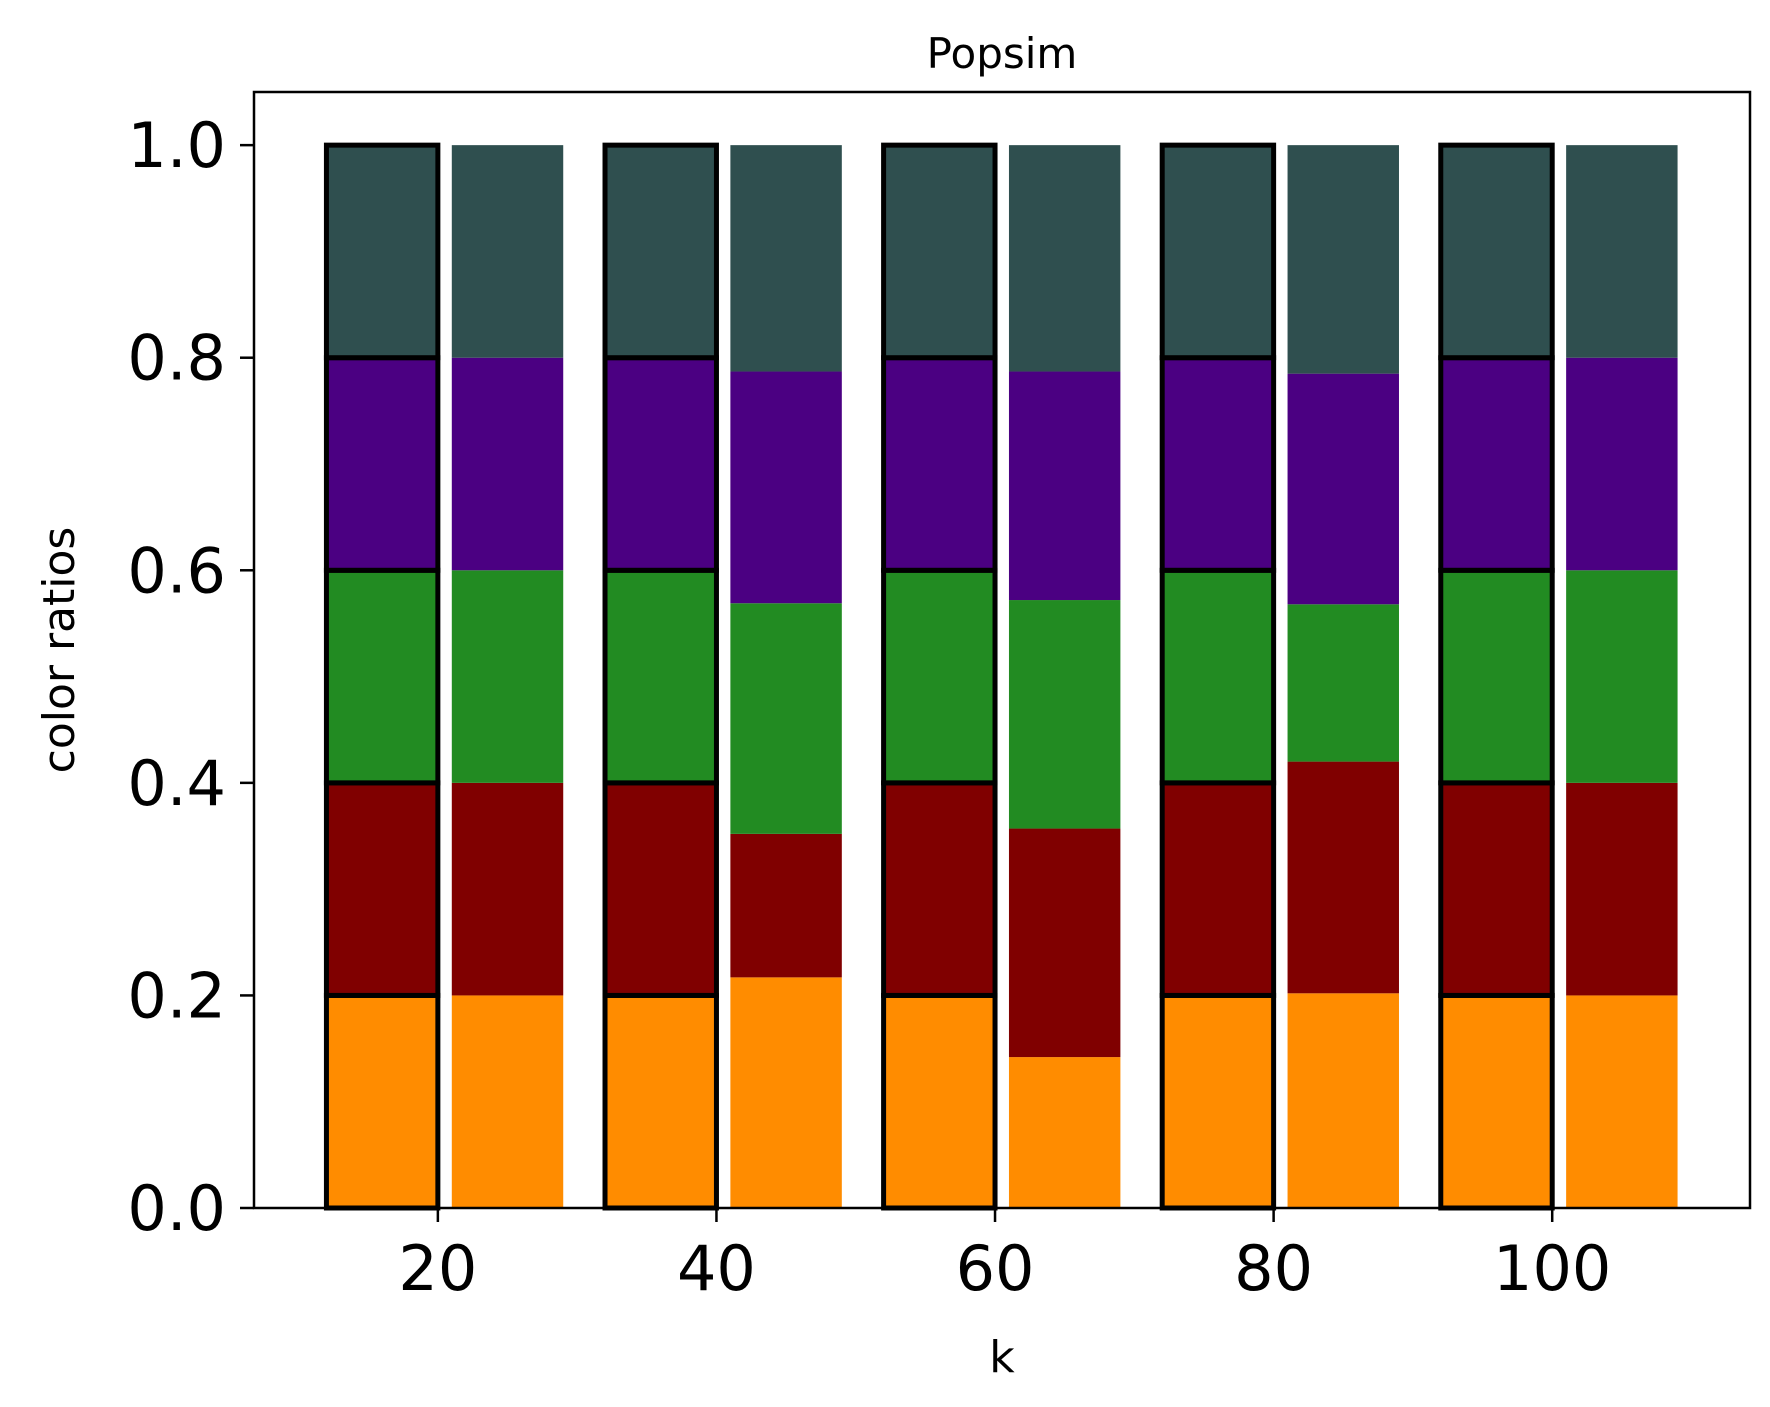  Describe the element at coordinates (1218, 676) in the screenshot. I see `bar-segment-outlined-k76-s3` at that location.